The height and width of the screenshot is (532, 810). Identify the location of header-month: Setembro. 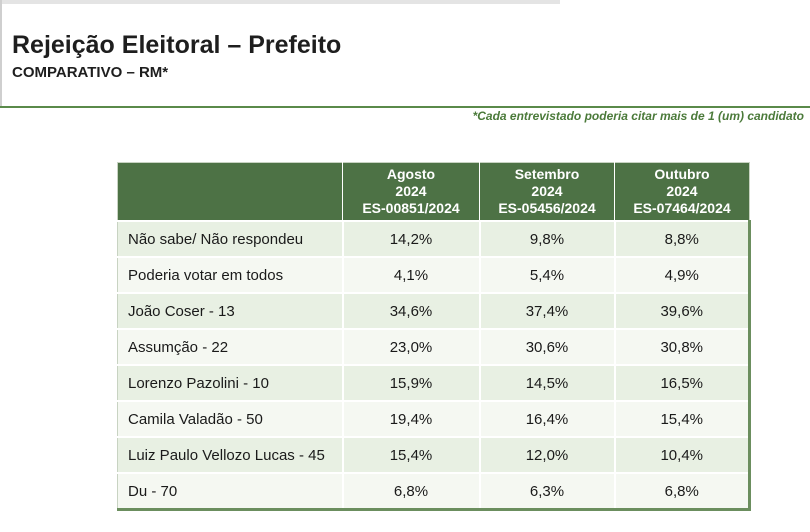
(547, 174).